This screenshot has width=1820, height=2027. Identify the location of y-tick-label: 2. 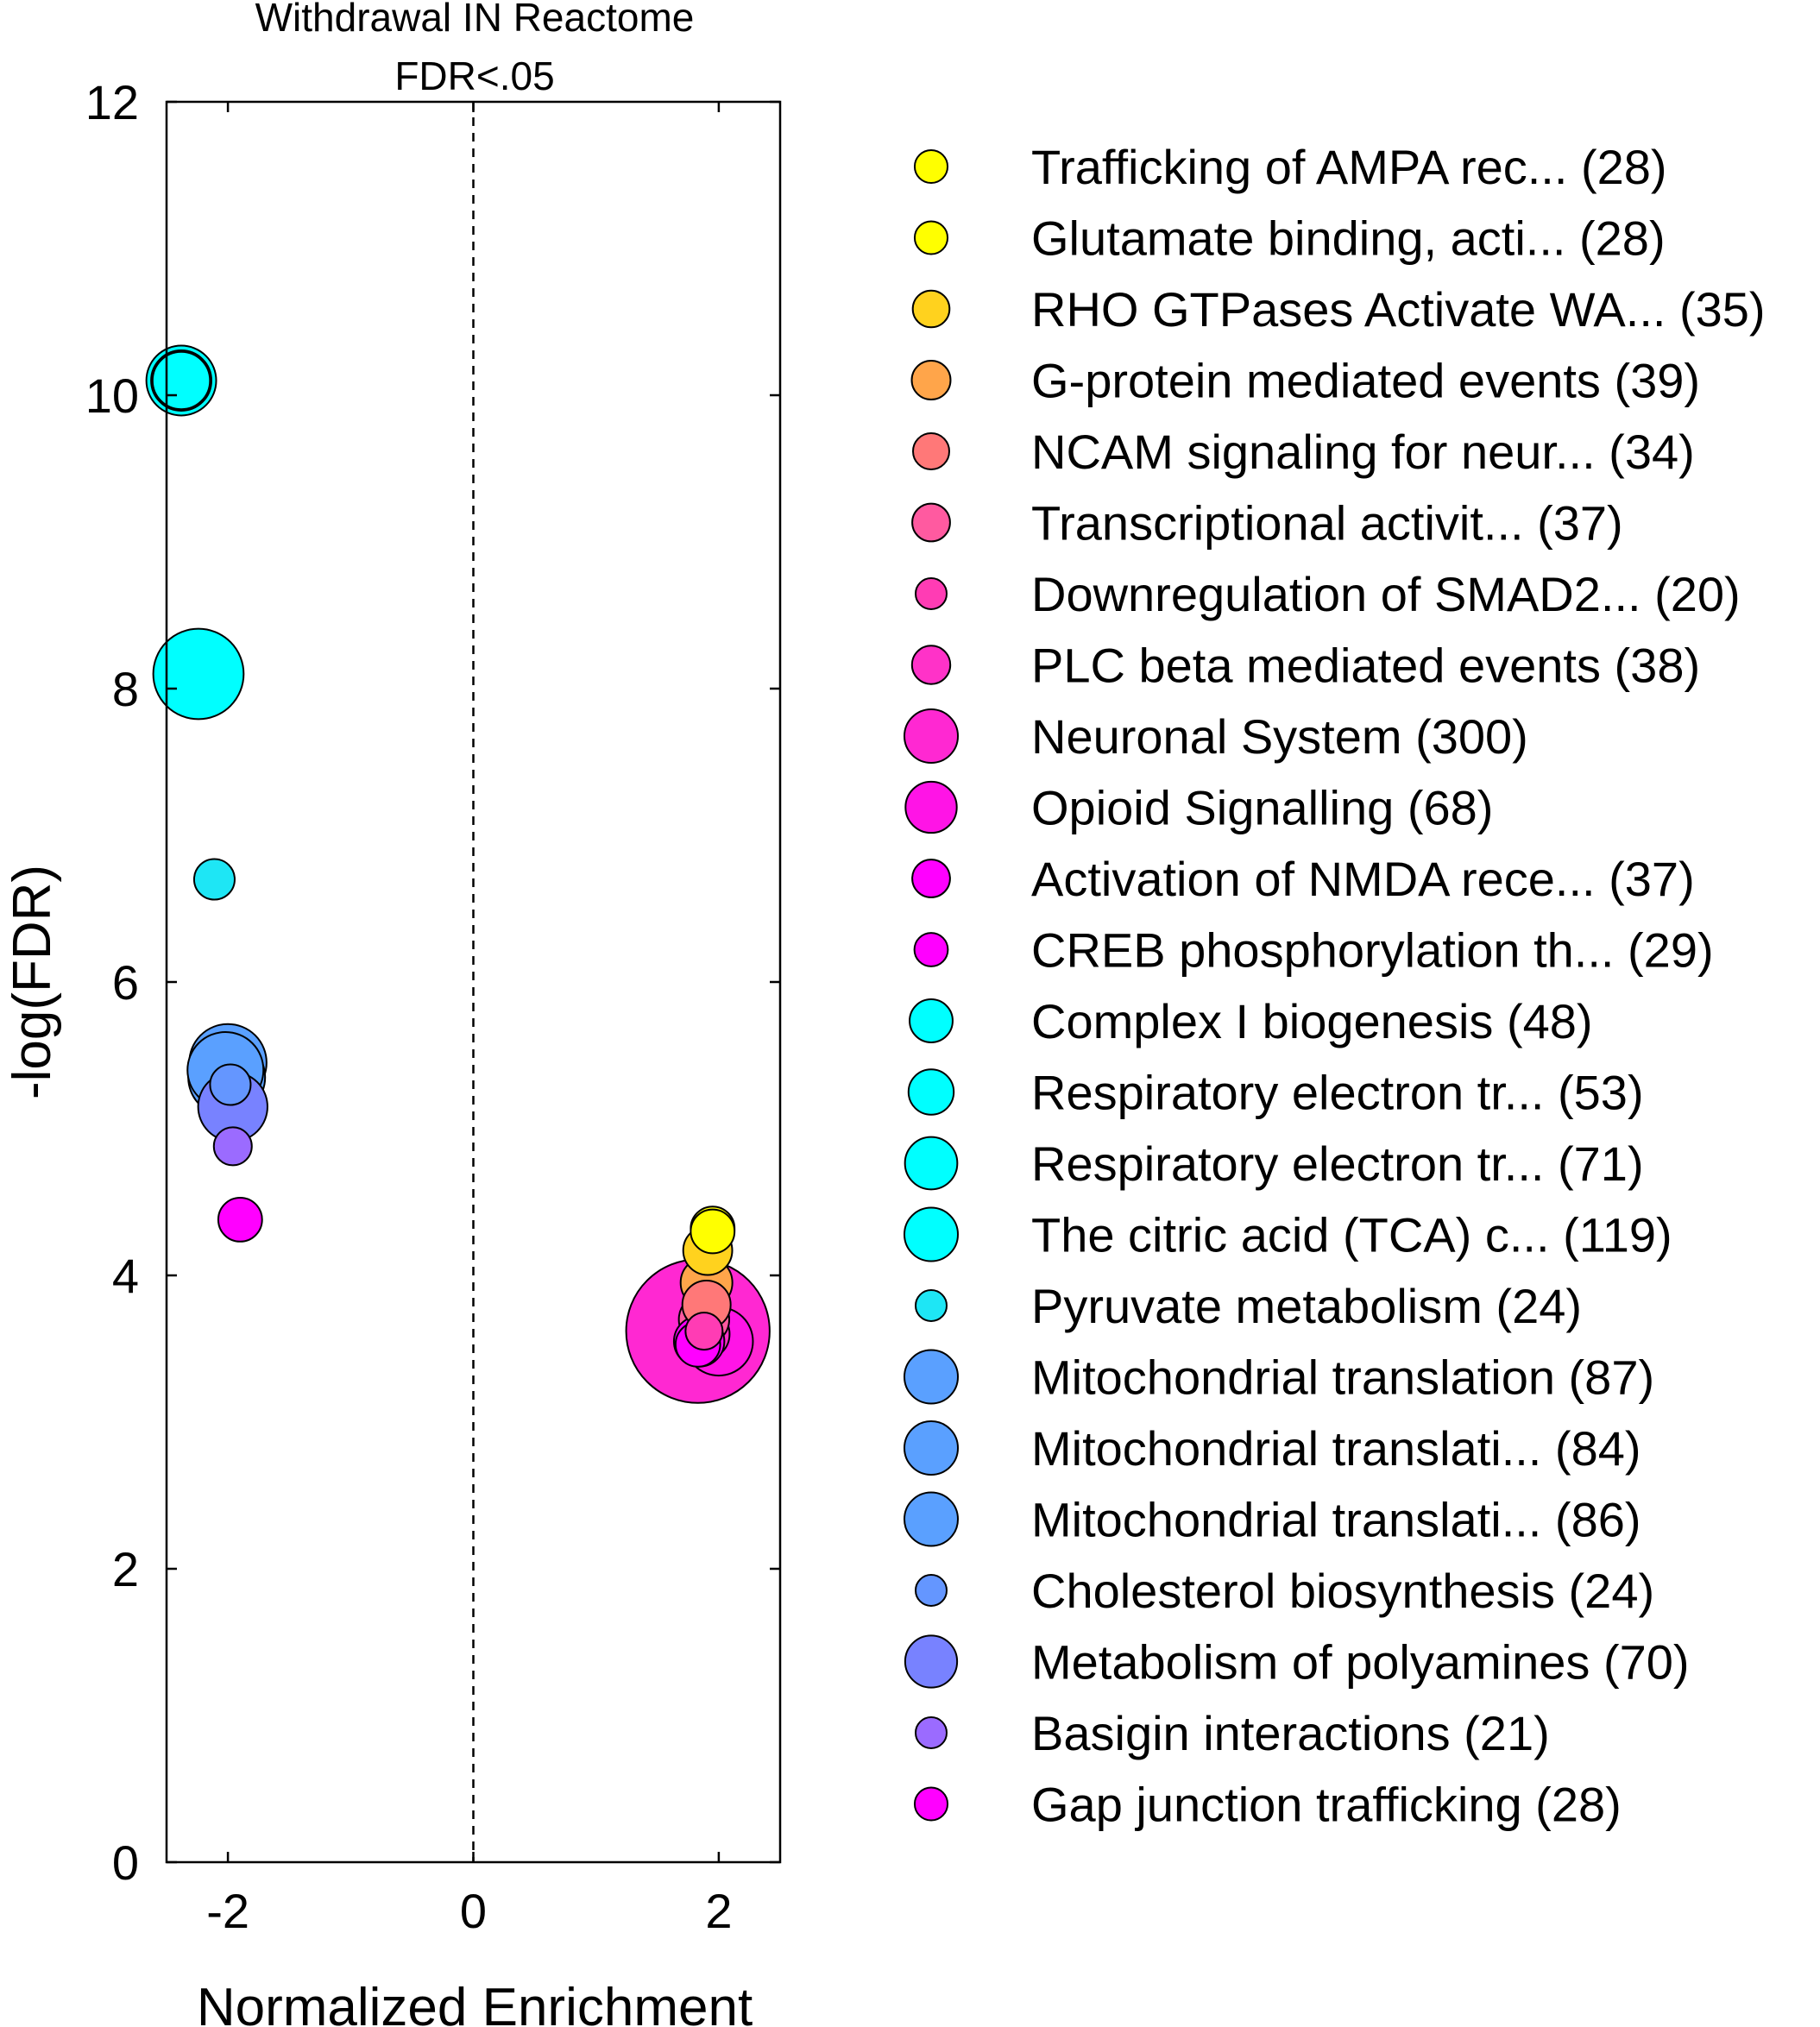
(126, 1569).